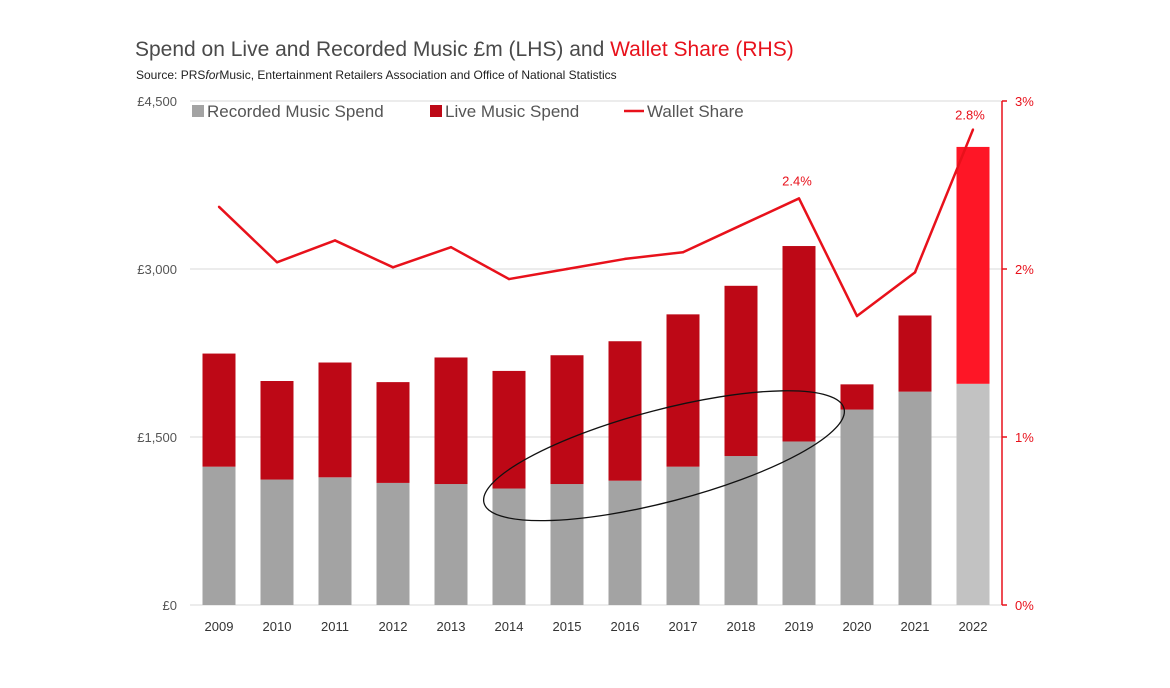 This screenshot has height=688, width=1170. Describe the element at coordinates (857, 626) in the screenshot. I see `x-tick-label: 2020` at that location.